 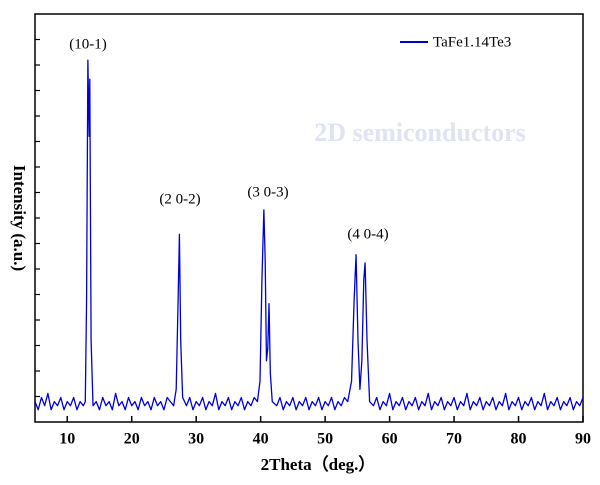 I want to click on x-tick-label: 70, so click(x=454, y=439).